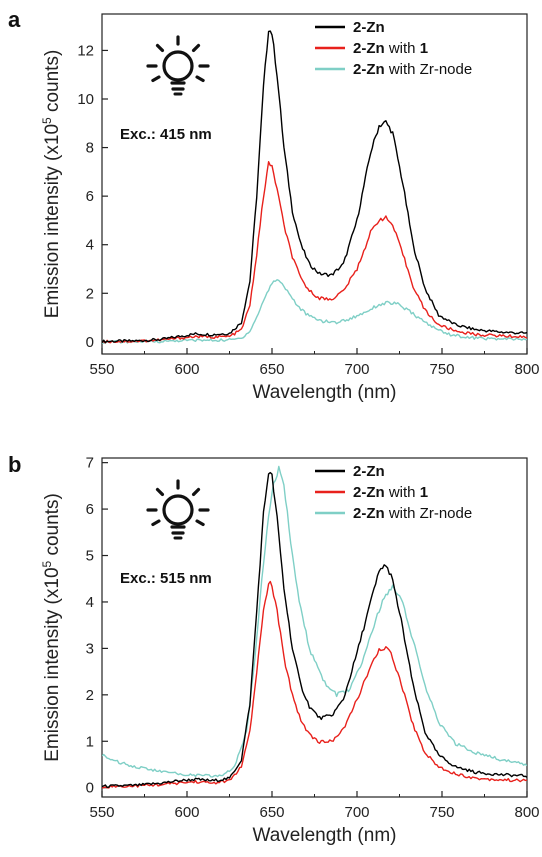 Image resolution: width=542 pixels, height=857 pixels. What do you see at coordinates (14, 19) in the screenshot?
I see `panel-letter: a` at bounding box center [14, 19].